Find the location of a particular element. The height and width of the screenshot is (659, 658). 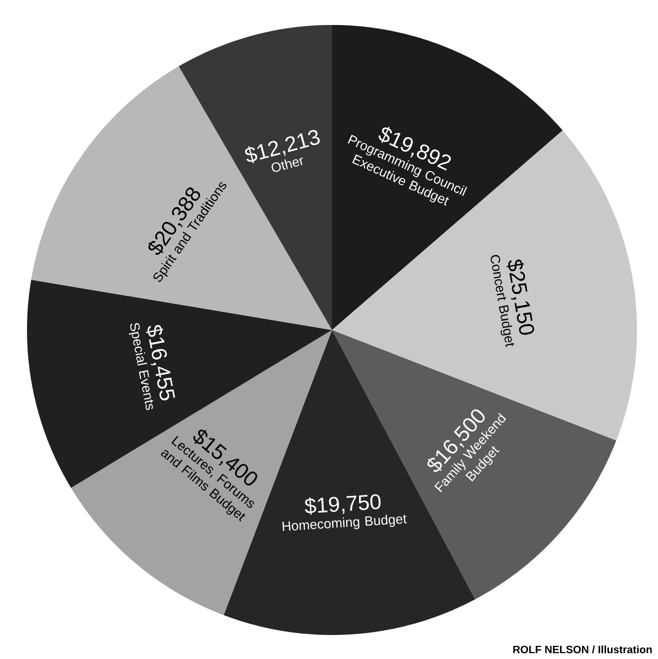

data-label: $19,750 is located at coordinates (342, 504).